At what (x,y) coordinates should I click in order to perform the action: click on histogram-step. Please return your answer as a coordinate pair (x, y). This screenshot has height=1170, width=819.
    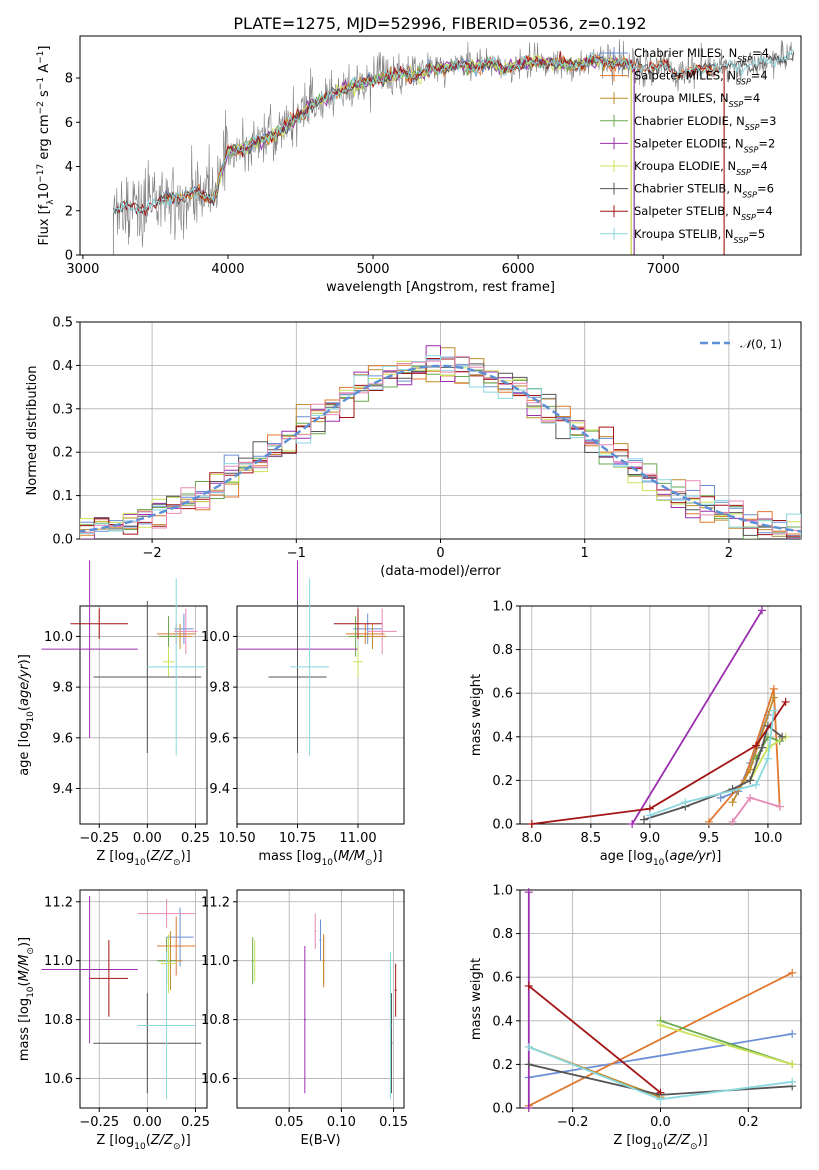
    Looking at the image, I should click on (440, 445).